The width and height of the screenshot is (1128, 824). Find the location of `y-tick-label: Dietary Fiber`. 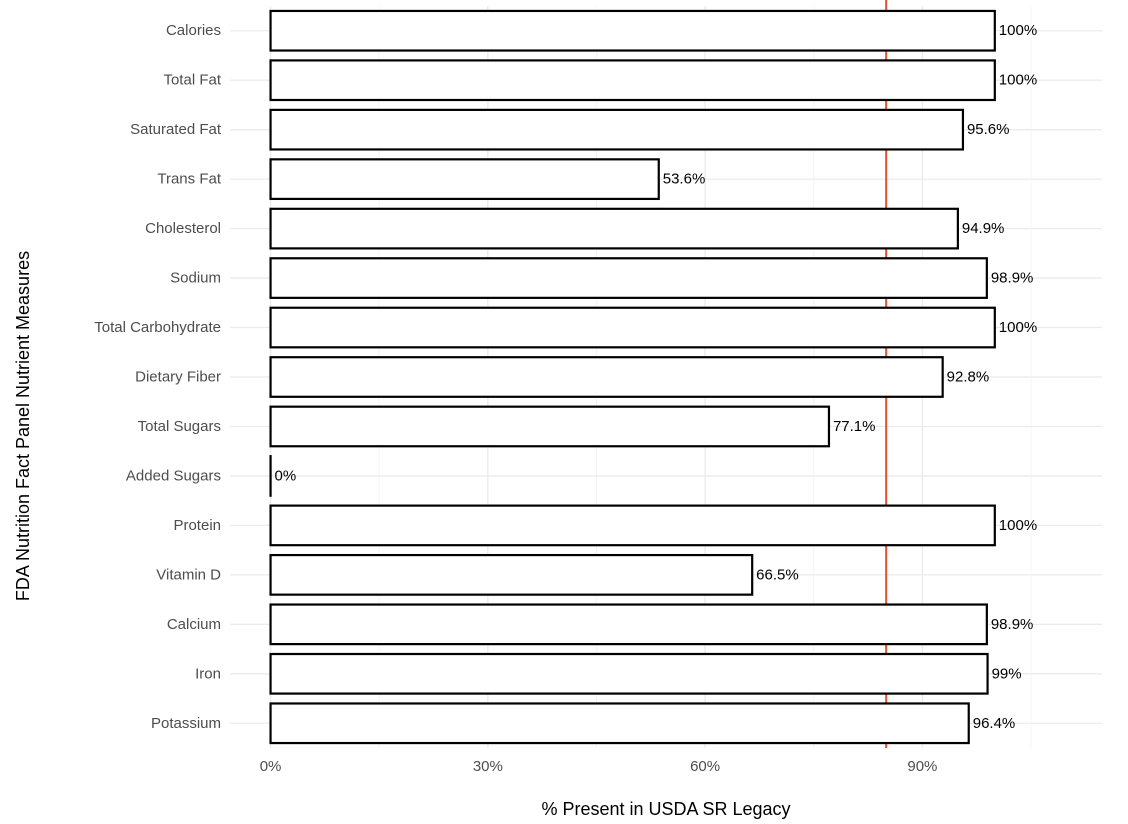

y-tick-label: Dietary Fiber is located at coordinates (178, 377).